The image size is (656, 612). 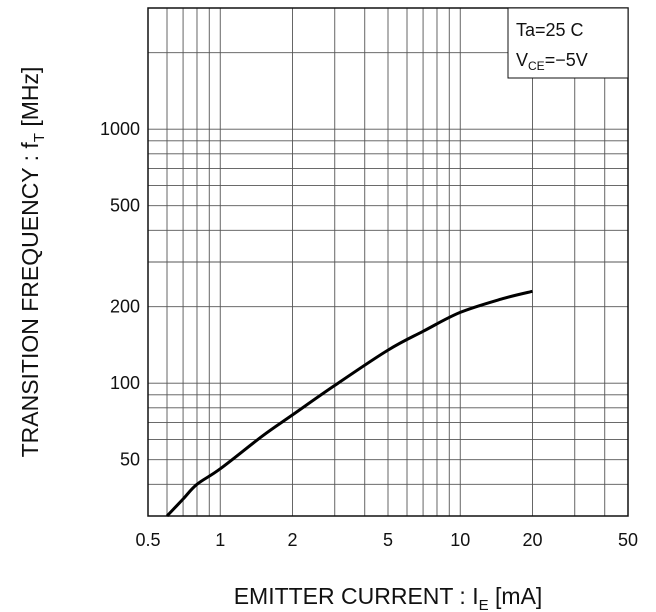 I want to click on x-tick-label: 0.5, so click(x=147, y=540).